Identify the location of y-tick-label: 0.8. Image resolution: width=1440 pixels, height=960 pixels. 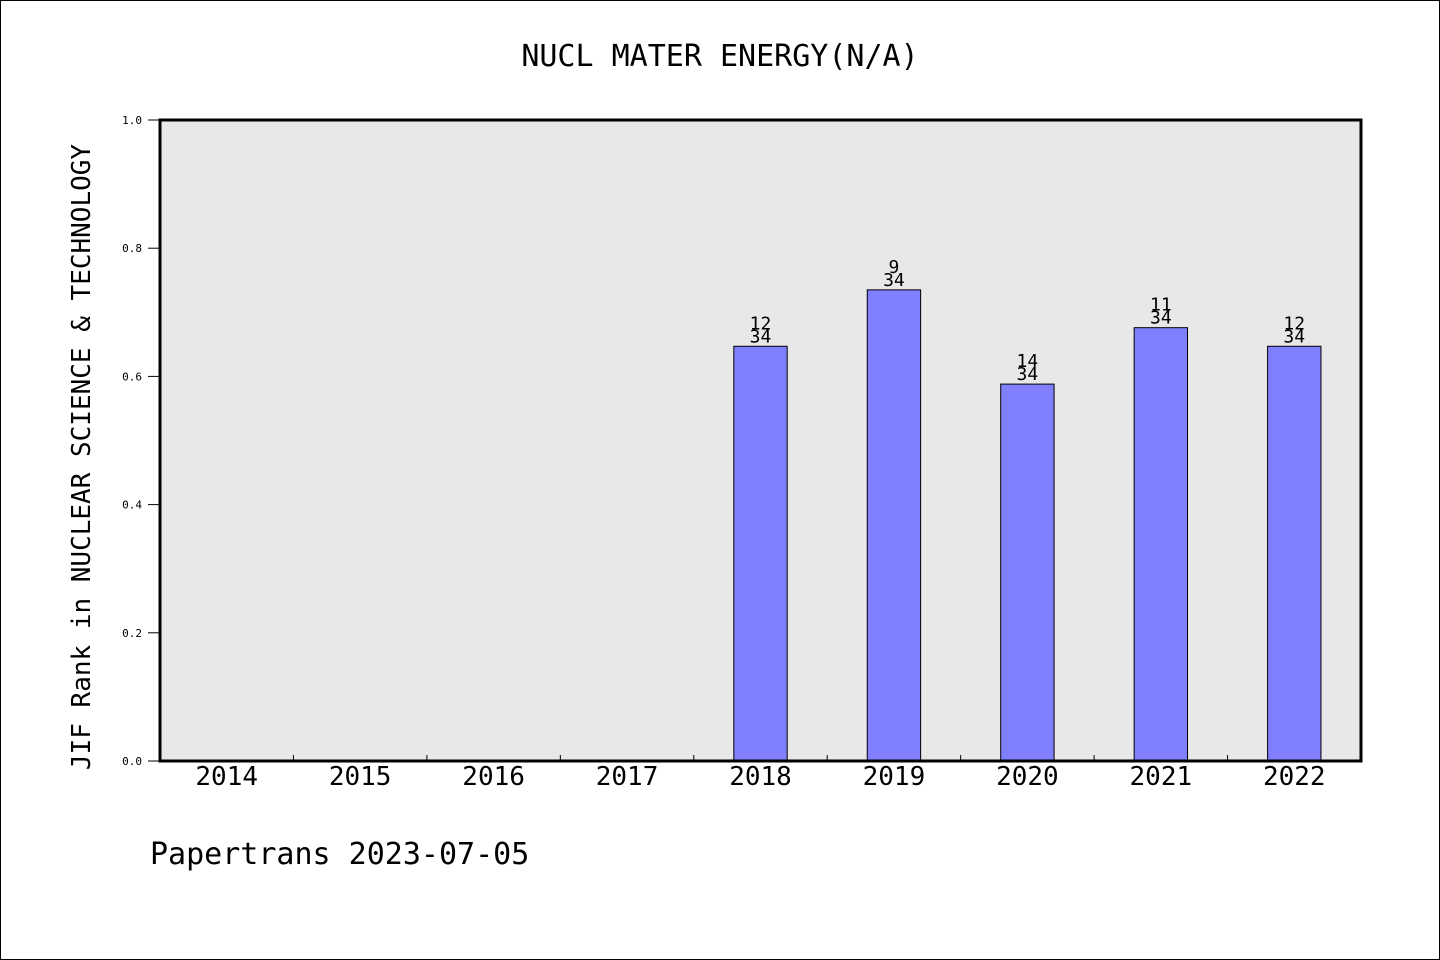
(132, 248).